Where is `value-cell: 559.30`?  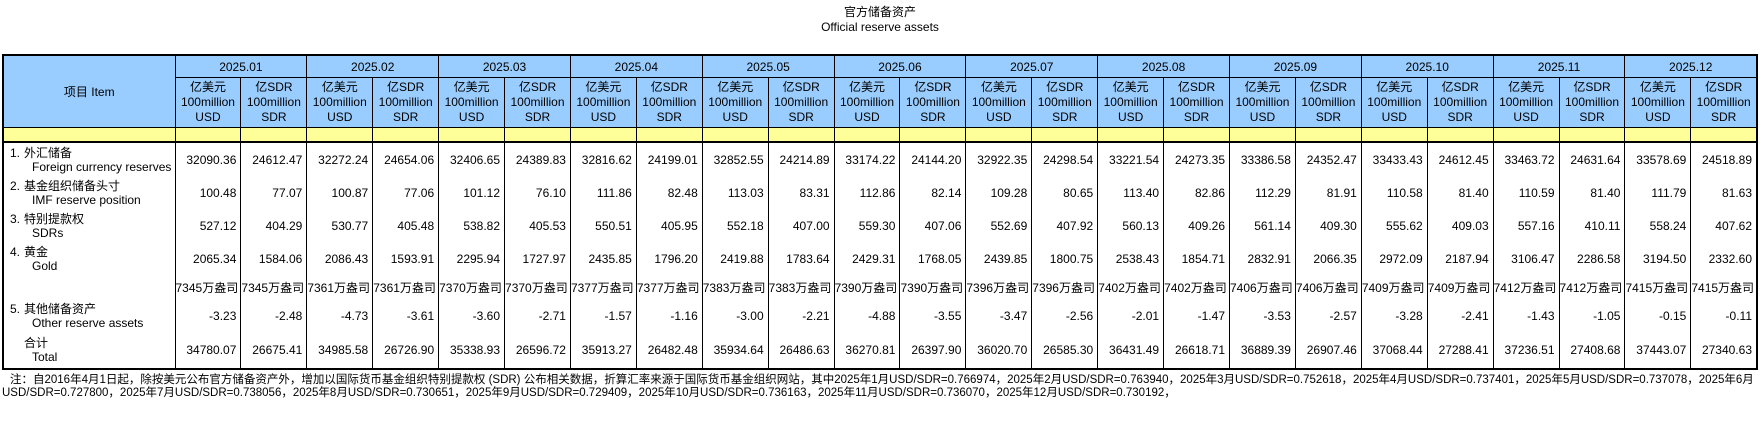 value-cell: 559.30 is located at coordinates (867, 225).